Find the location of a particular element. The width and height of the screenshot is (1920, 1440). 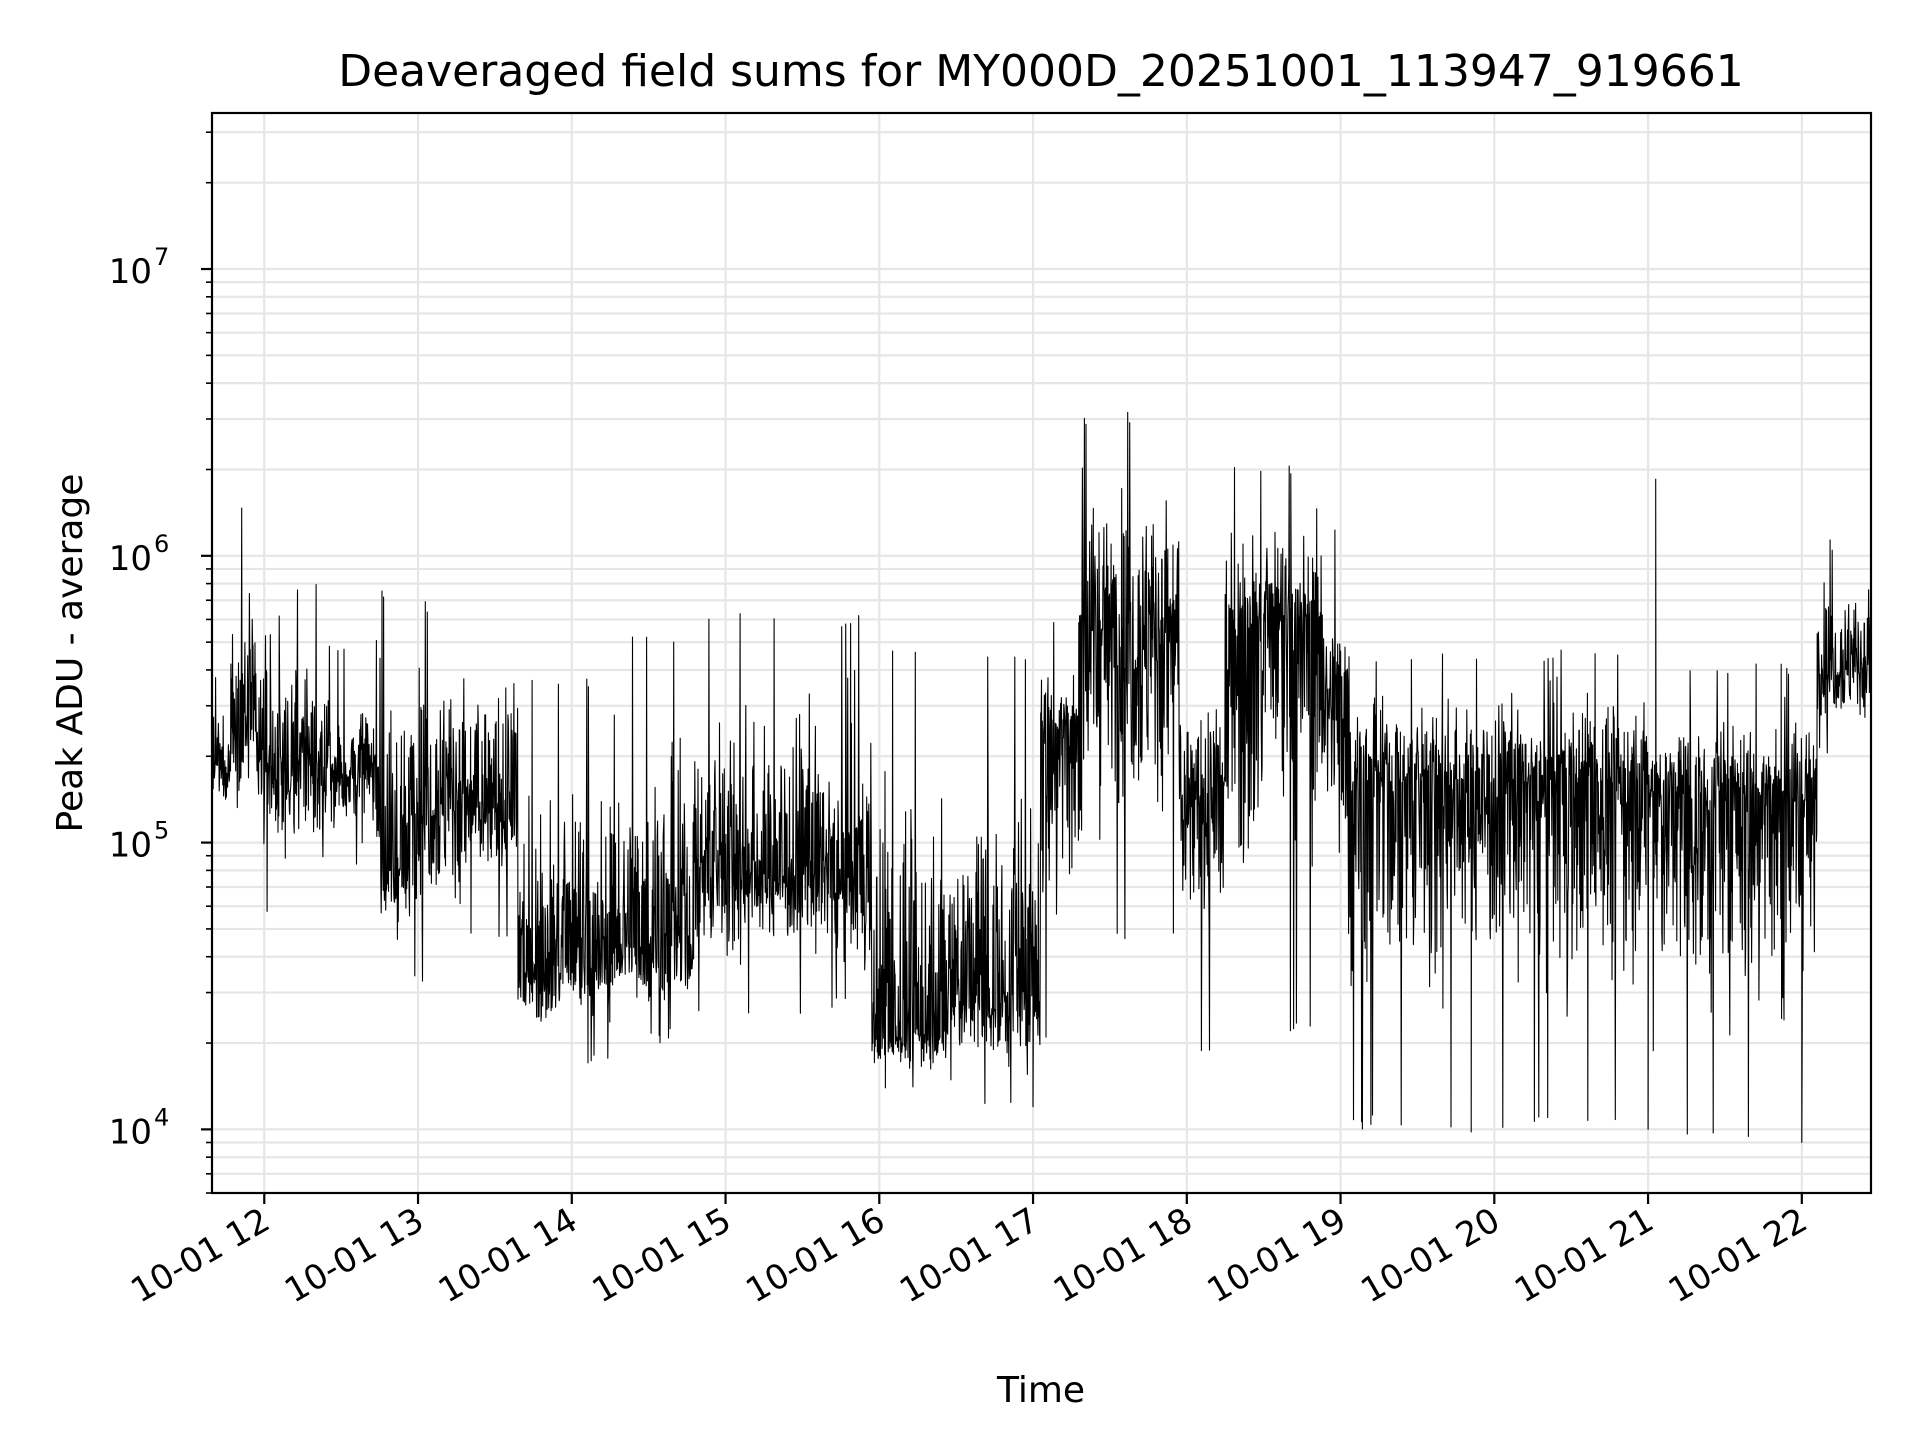

y-tick-exponent: 4 is located at coordinates (161, 1117).